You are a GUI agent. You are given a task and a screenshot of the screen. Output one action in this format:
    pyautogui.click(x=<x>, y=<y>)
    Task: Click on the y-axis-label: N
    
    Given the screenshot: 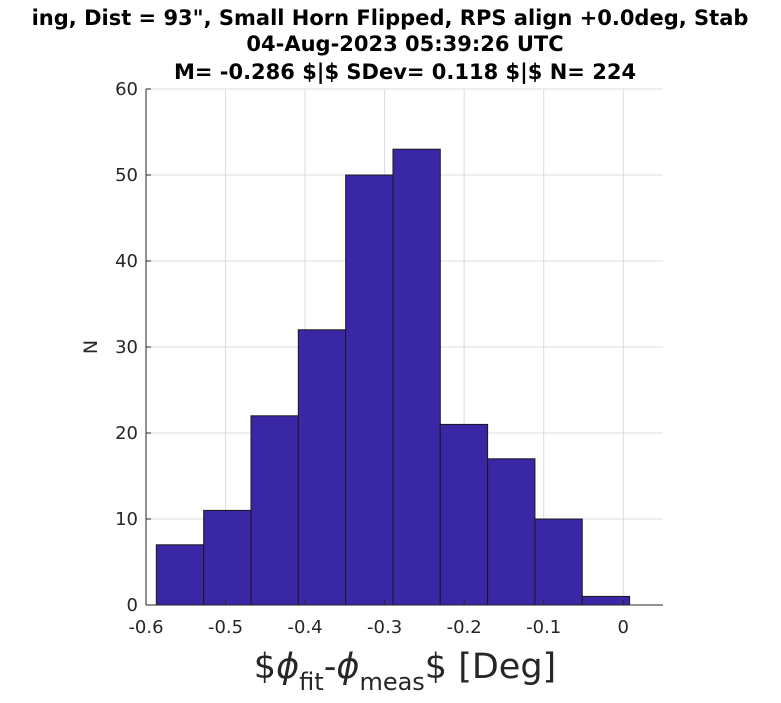 What is the action you would take?
    pyautogui.click(x=91, y=347)
    